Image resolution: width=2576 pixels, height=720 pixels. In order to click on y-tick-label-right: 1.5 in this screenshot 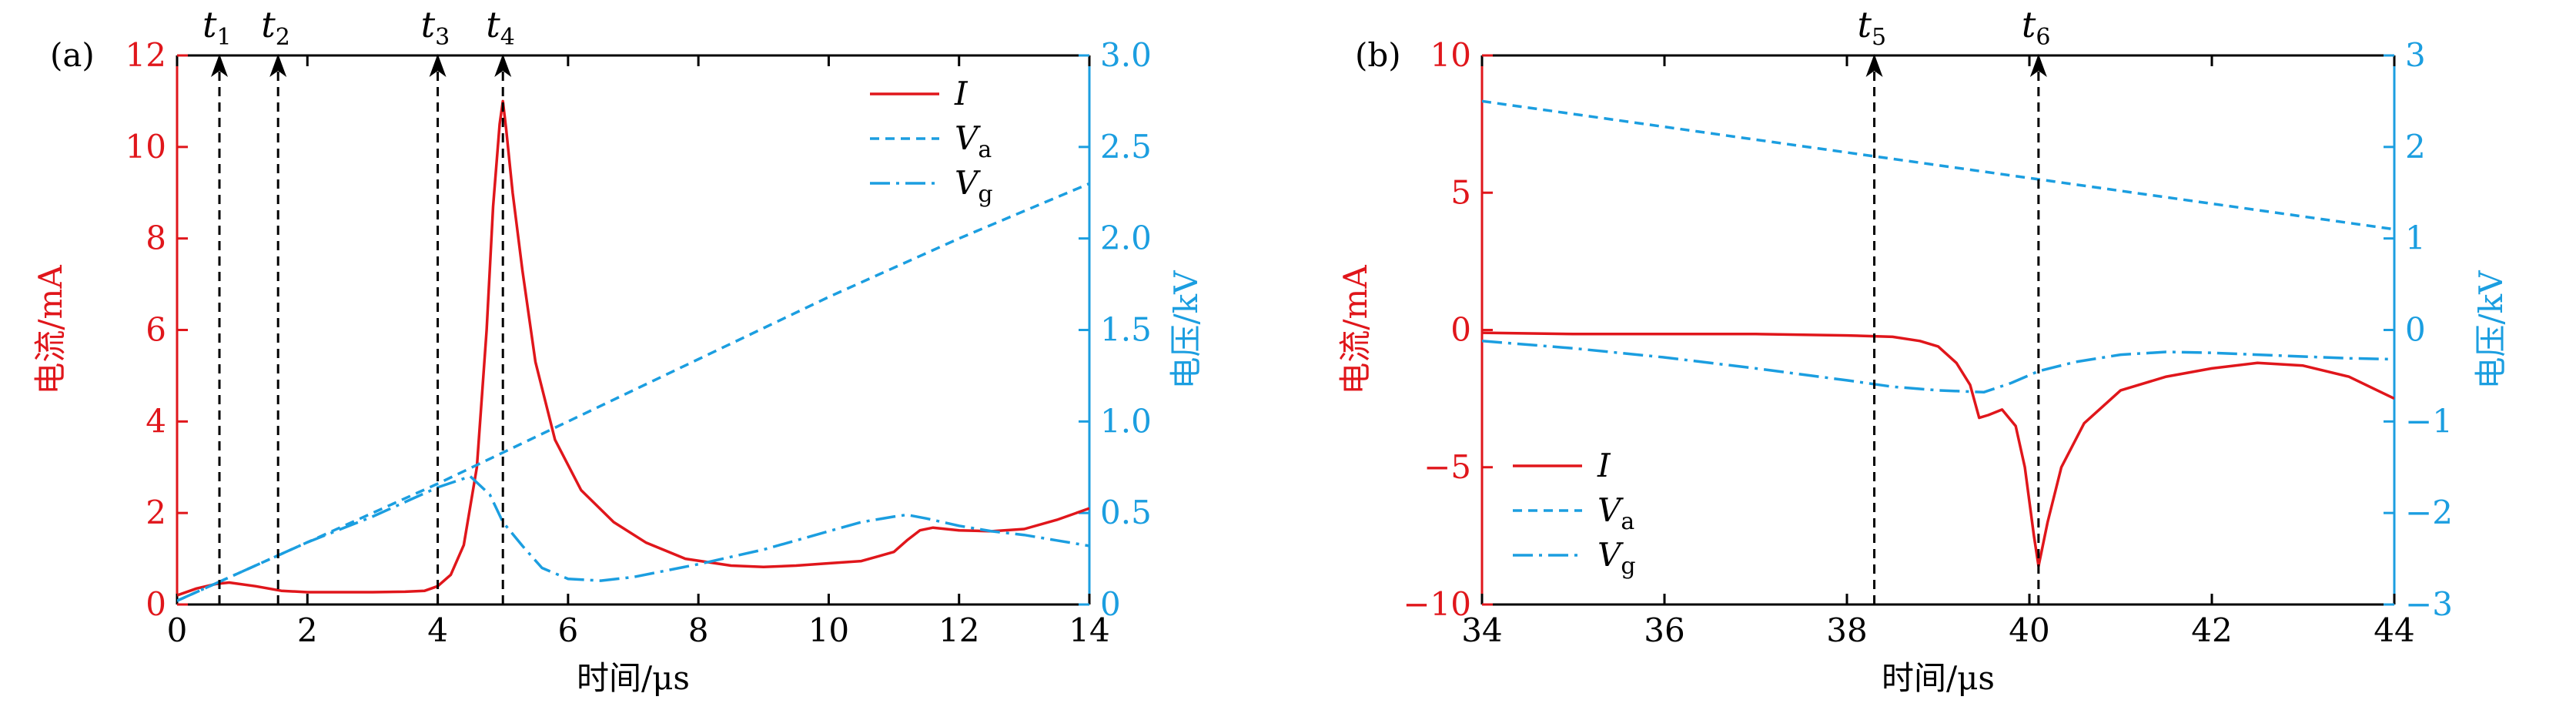, I will do `click(1126, 330)`.